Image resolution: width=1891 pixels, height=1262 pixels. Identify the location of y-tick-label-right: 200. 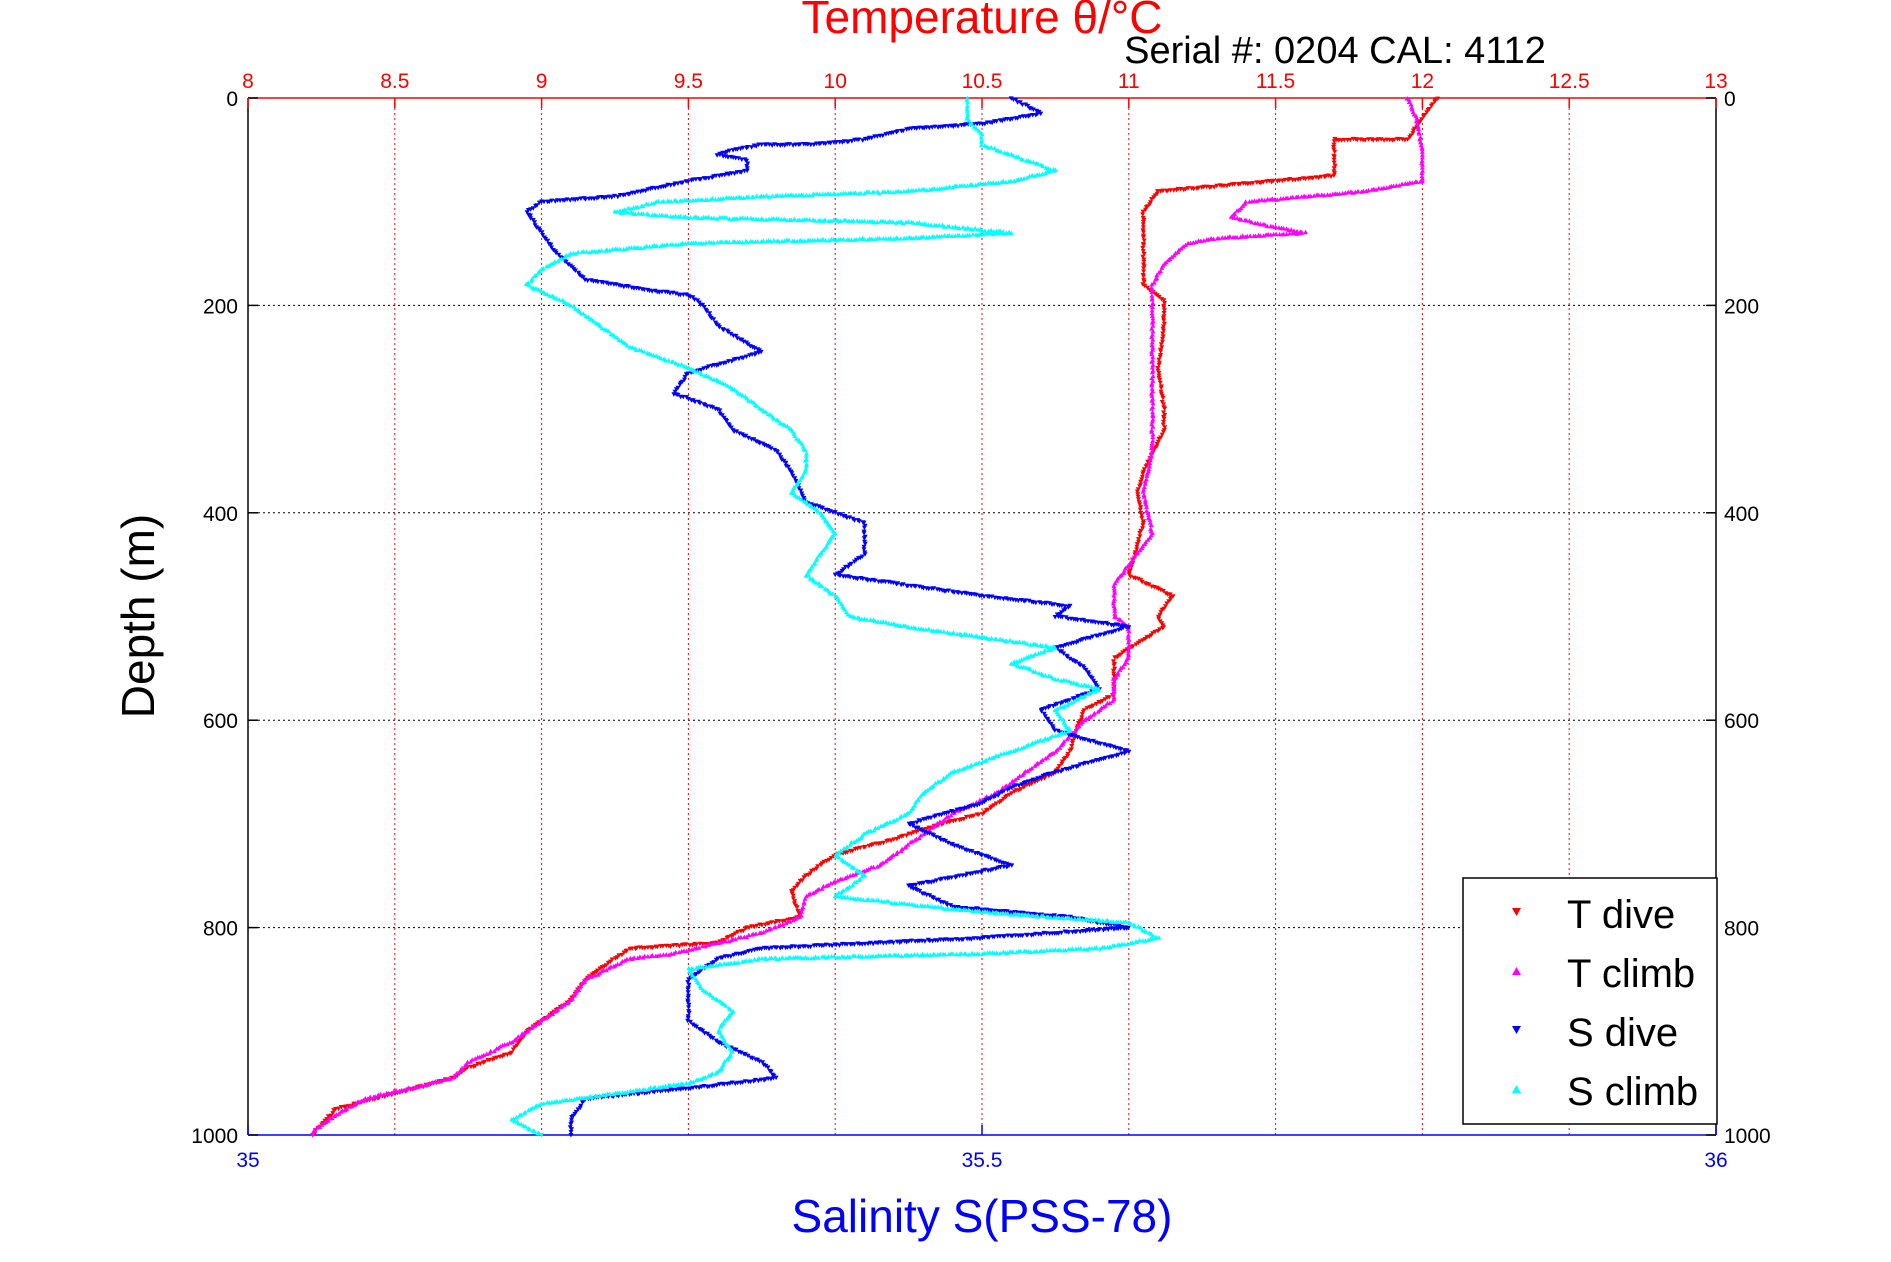
(1741, 306).